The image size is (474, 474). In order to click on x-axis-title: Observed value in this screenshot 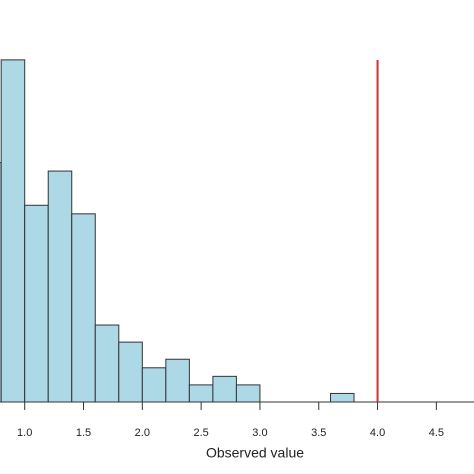, I will do `click(255, 453)`.